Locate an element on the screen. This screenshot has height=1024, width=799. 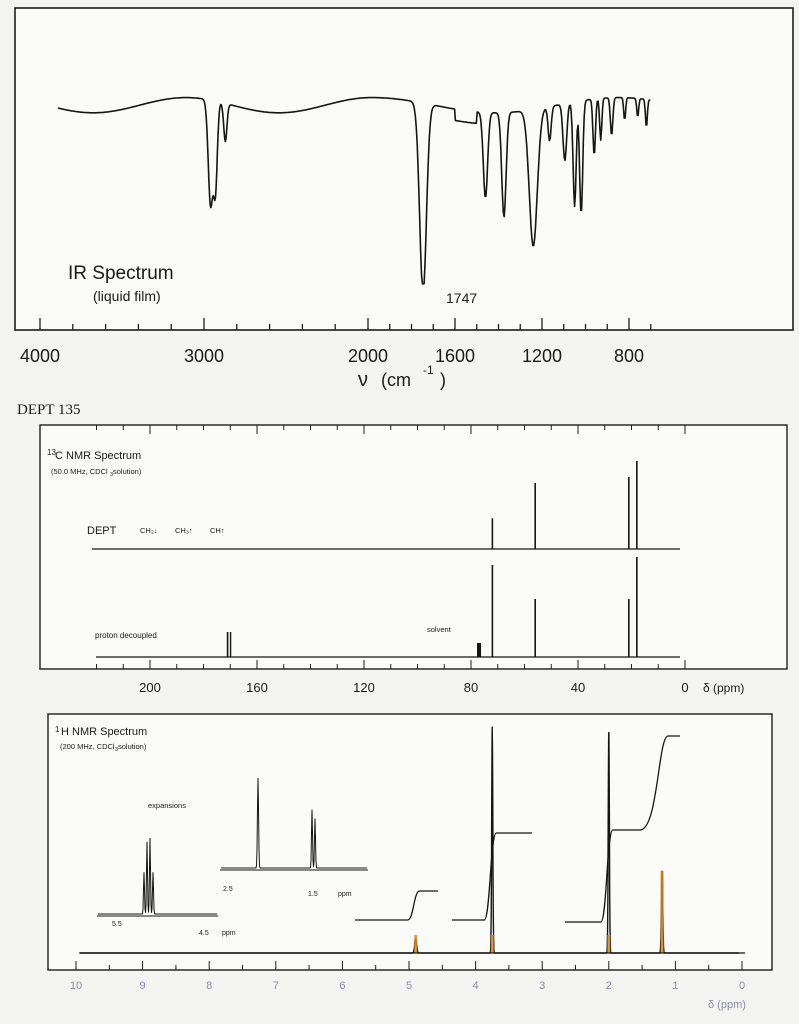
h1-tick-label: 1 is located at coordinates (675, 986).